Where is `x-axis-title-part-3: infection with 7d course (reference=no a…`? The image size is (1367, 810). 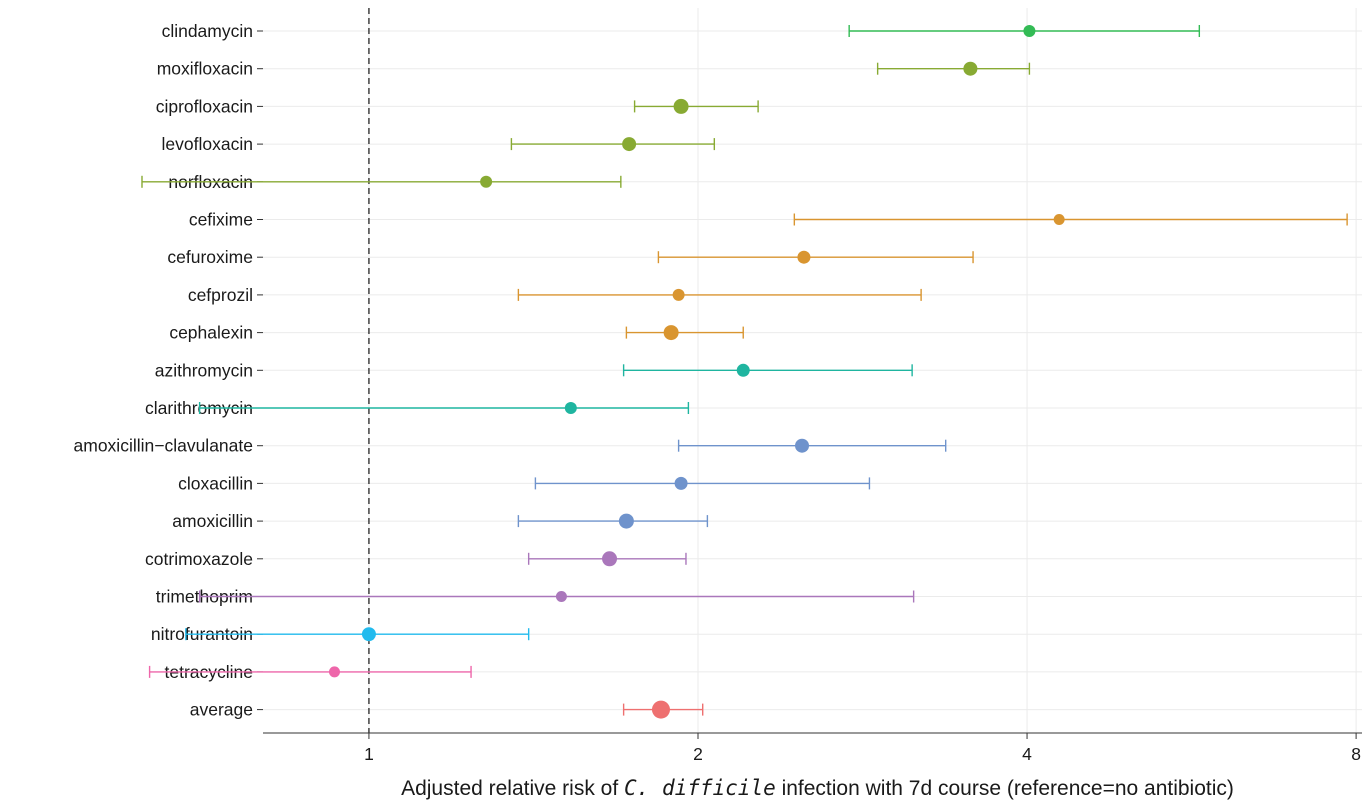 x-axis-title-part-3: infection with 7d course (reference=no a… is located at coordinates (1005, 788).